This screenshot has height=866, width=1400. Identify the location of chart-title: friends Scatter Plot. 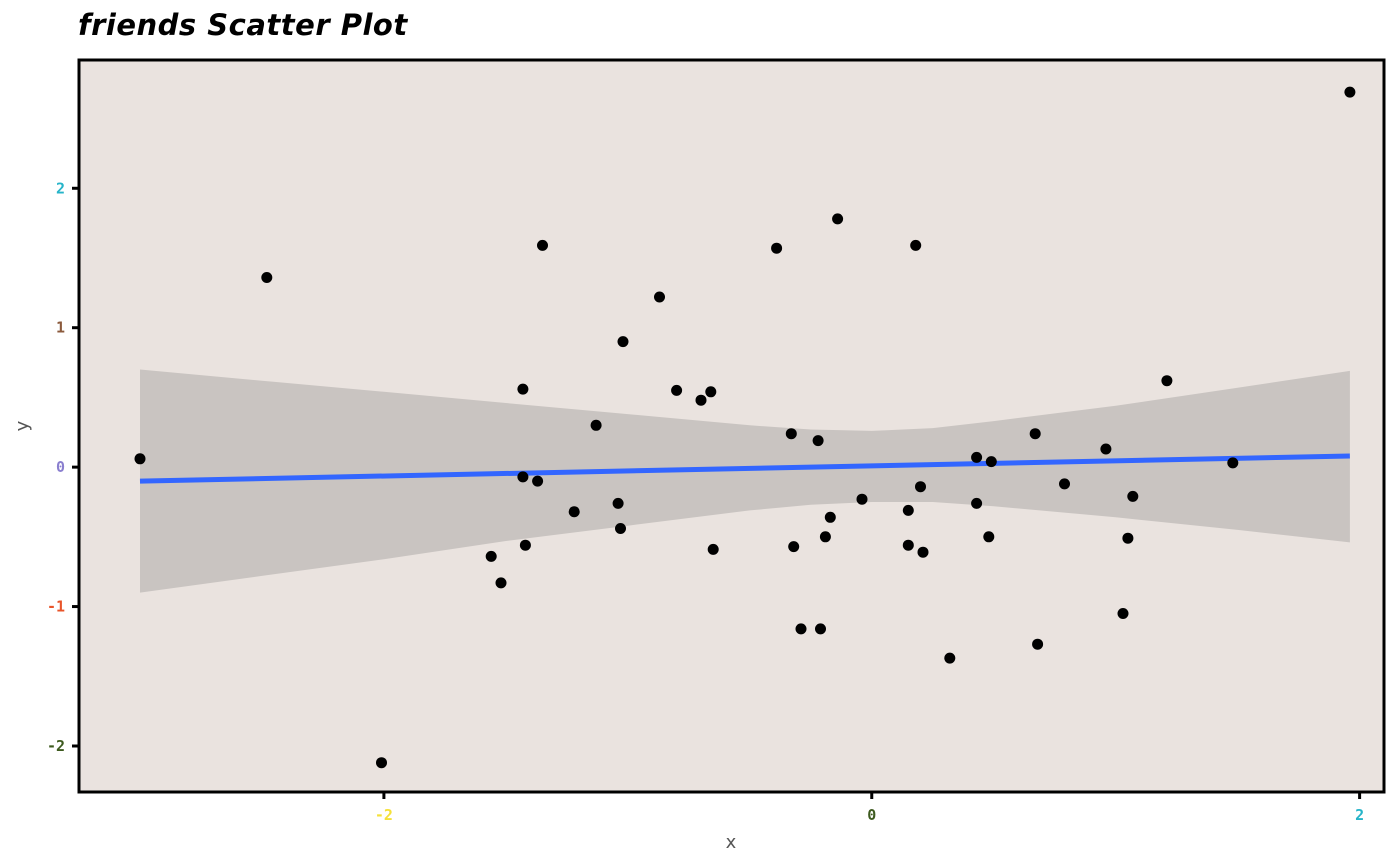
(243, 25).